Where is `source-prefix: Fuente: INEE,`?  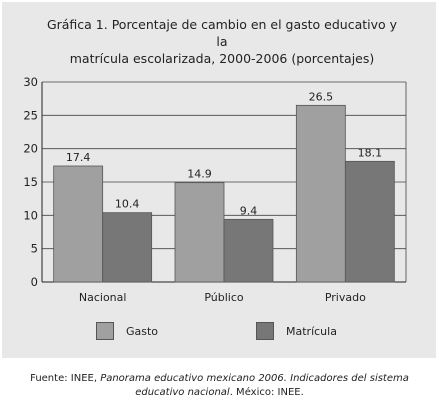
source-prefix: Fuente: INEE, is located at coordinates (65, 378).